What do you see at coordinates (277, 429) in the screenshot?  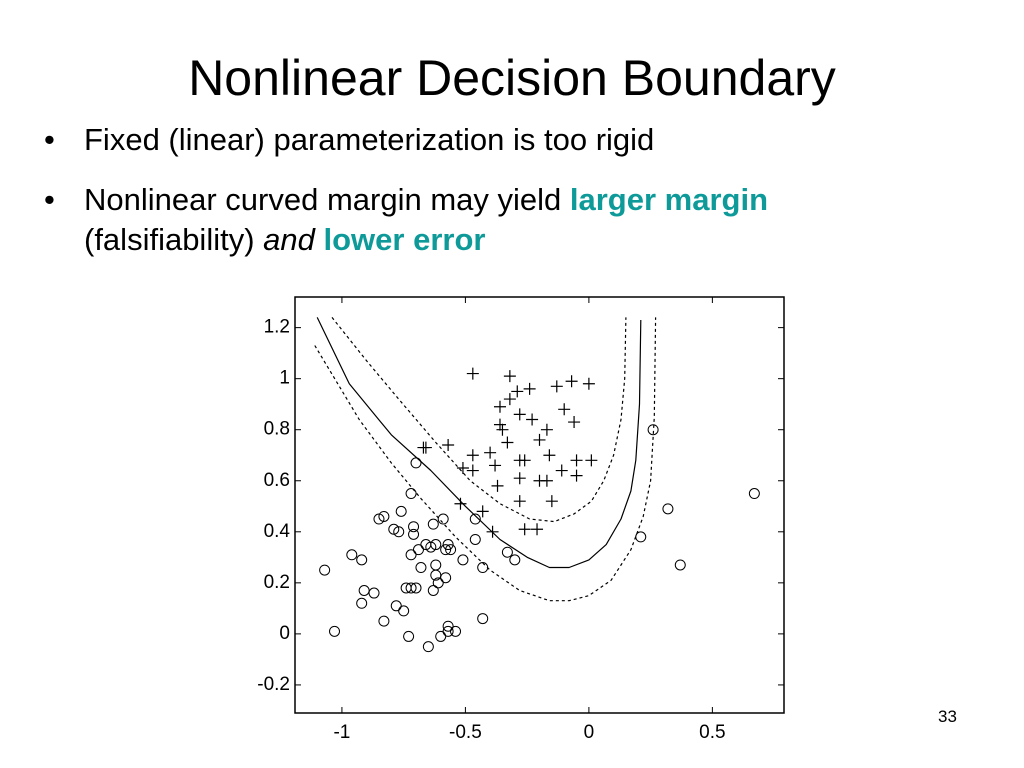 I see `y-tick-label: 0.8` at bounding box center [277, 429].